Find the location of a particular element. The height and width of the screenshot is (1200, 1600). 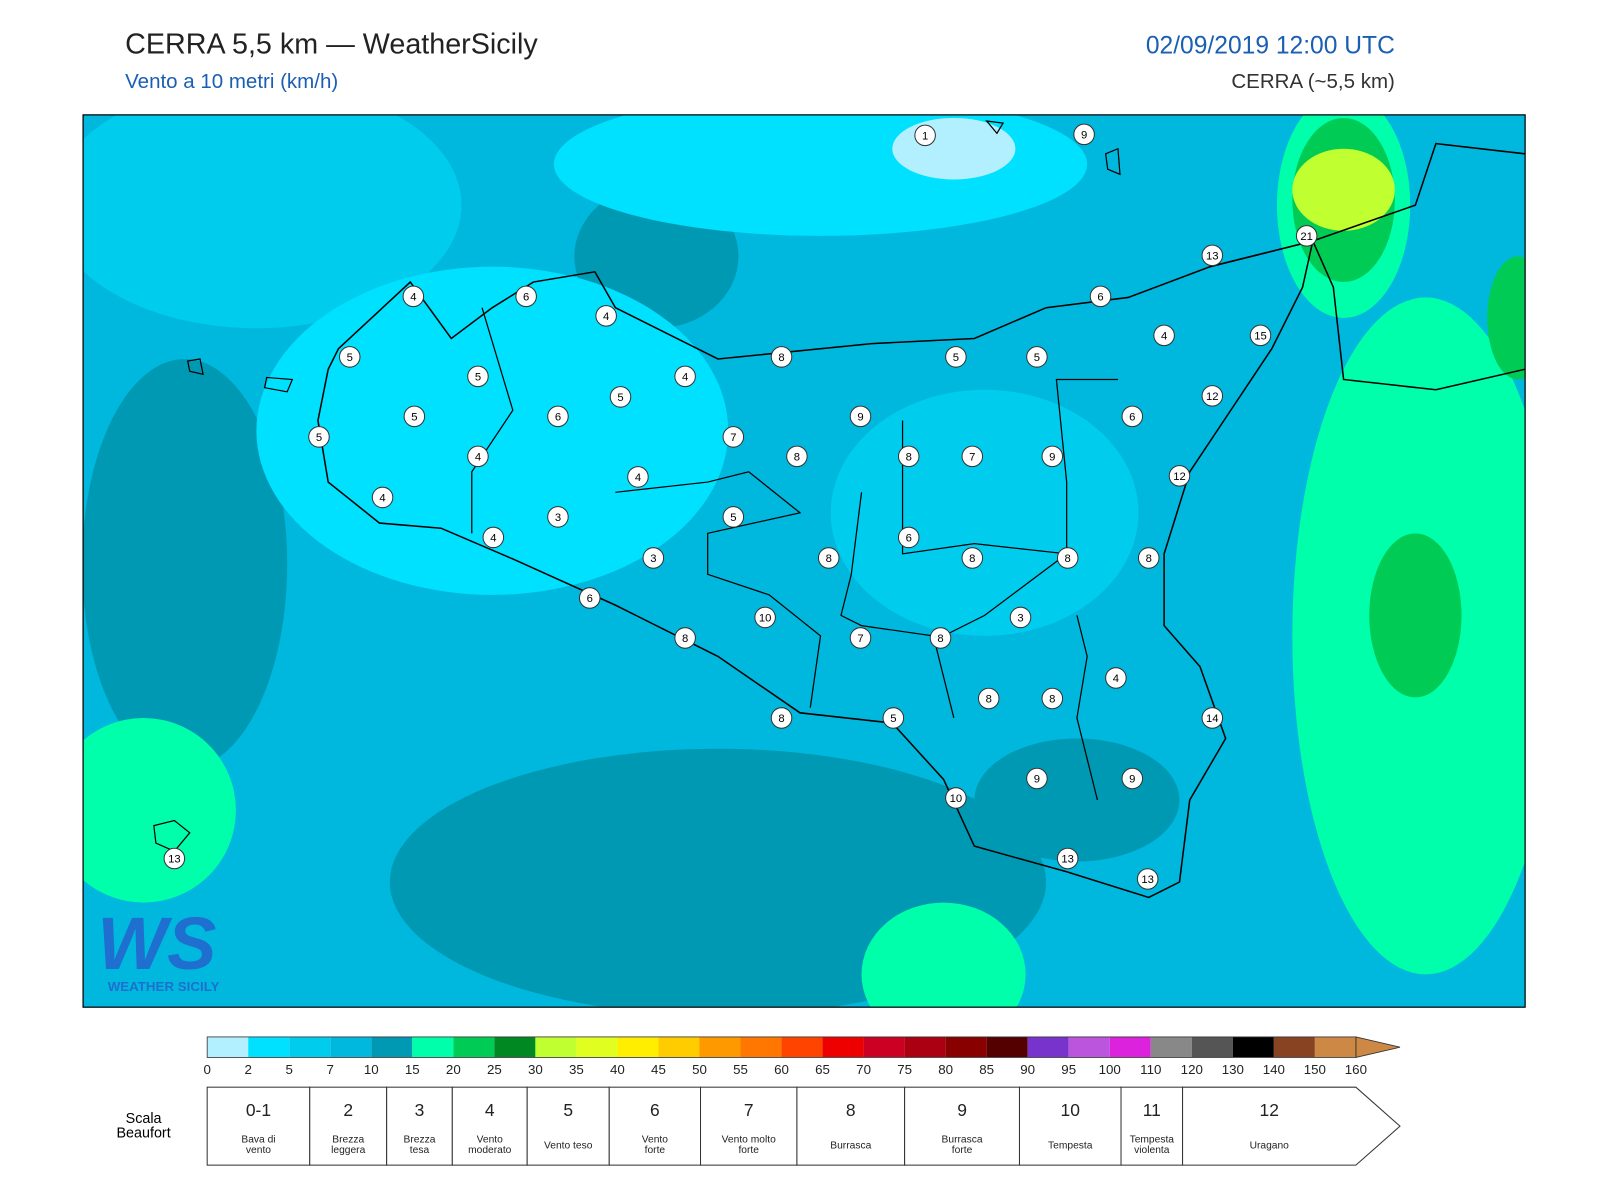

station-value: 10 is located at coordinates (956, 799).